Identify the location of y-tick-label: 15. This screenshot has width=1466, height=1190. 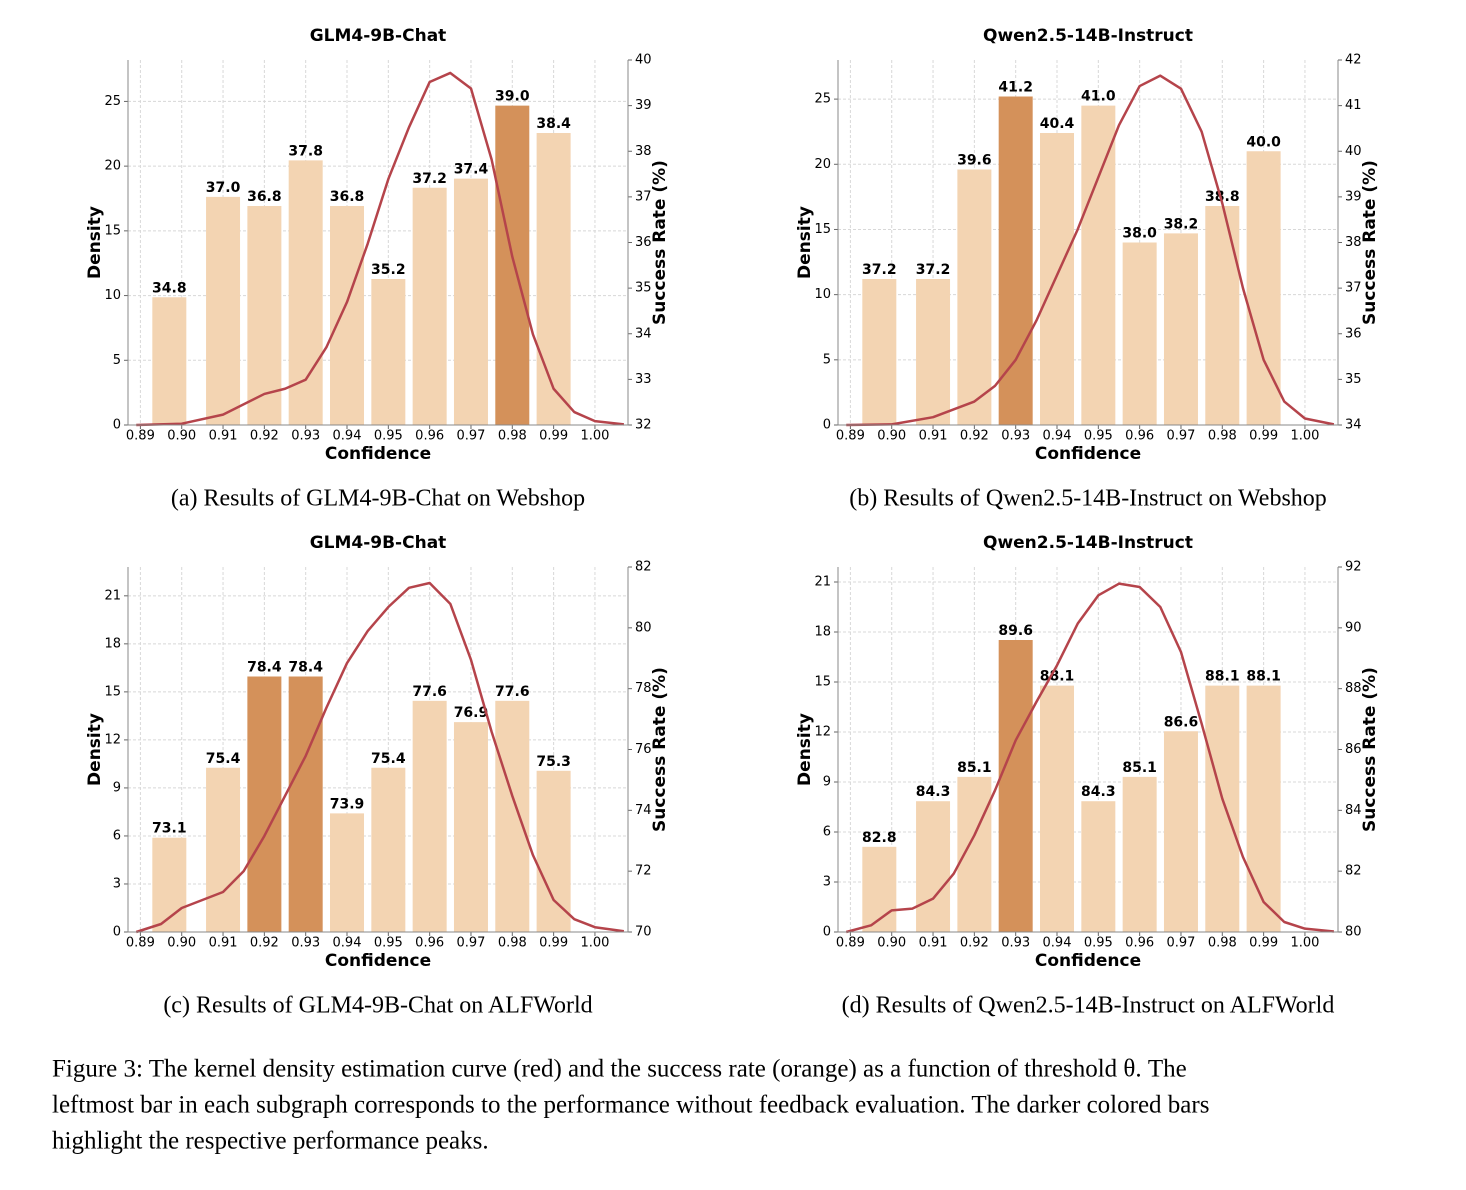
(822, 682).